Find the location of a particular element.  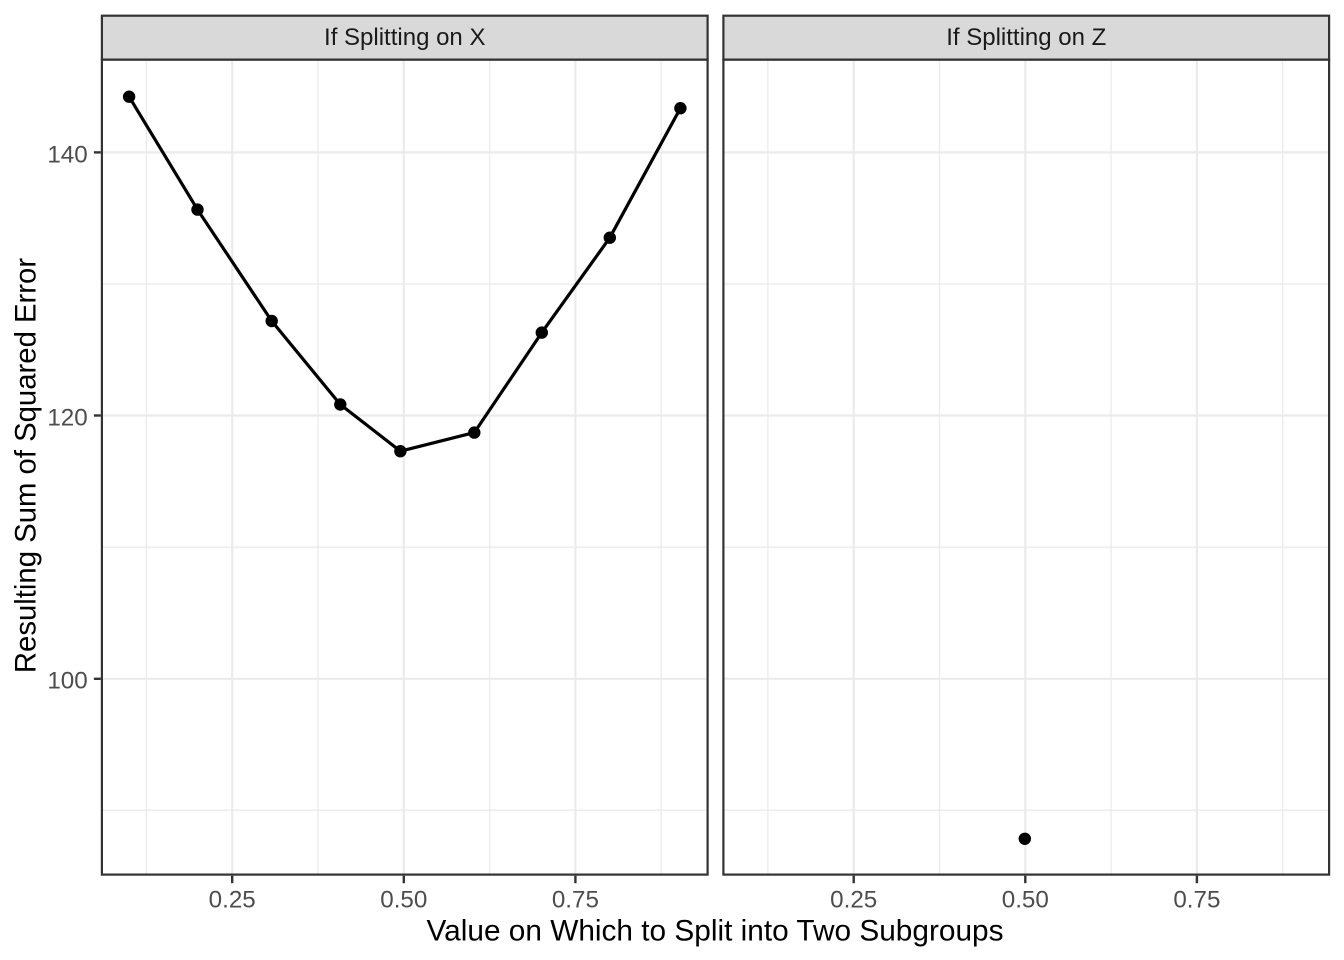

svg-text: 120 is located at coordinates (67, 417).